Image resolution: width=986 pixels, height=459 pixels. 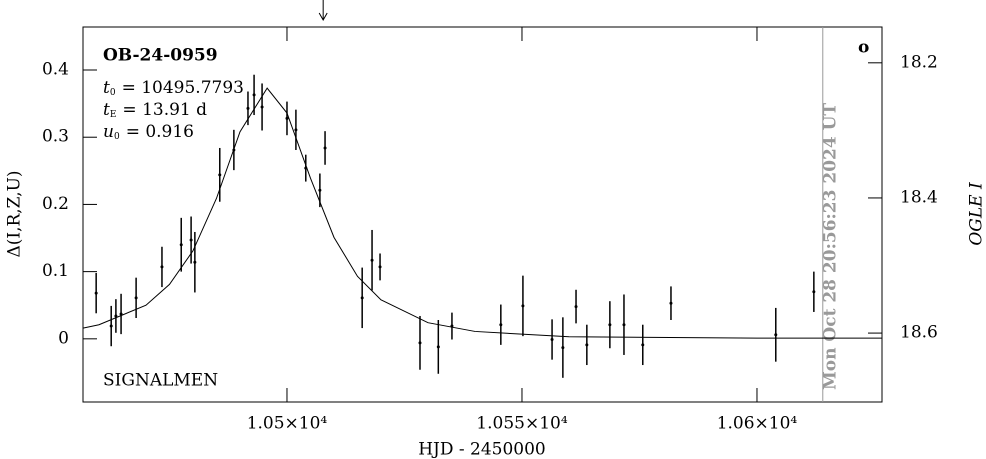 What do you see at coordinates (323, 11) in the screenshot?
I see `arrow` at bounding box center [323, 11].